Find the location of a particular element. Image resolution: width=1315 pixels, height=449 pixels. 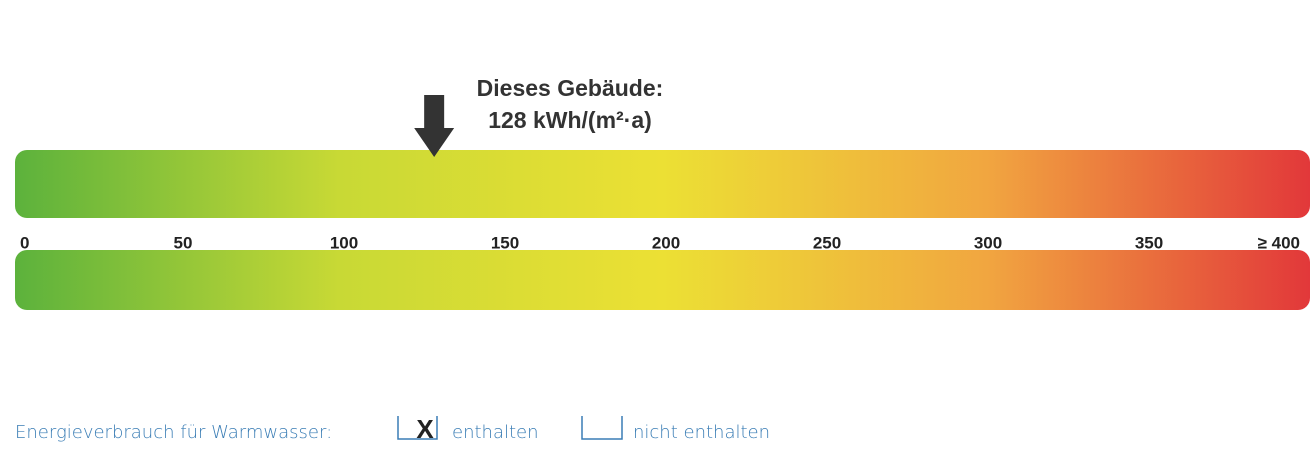

option-label: nicht enthalten is located at coordinates (701, 432).